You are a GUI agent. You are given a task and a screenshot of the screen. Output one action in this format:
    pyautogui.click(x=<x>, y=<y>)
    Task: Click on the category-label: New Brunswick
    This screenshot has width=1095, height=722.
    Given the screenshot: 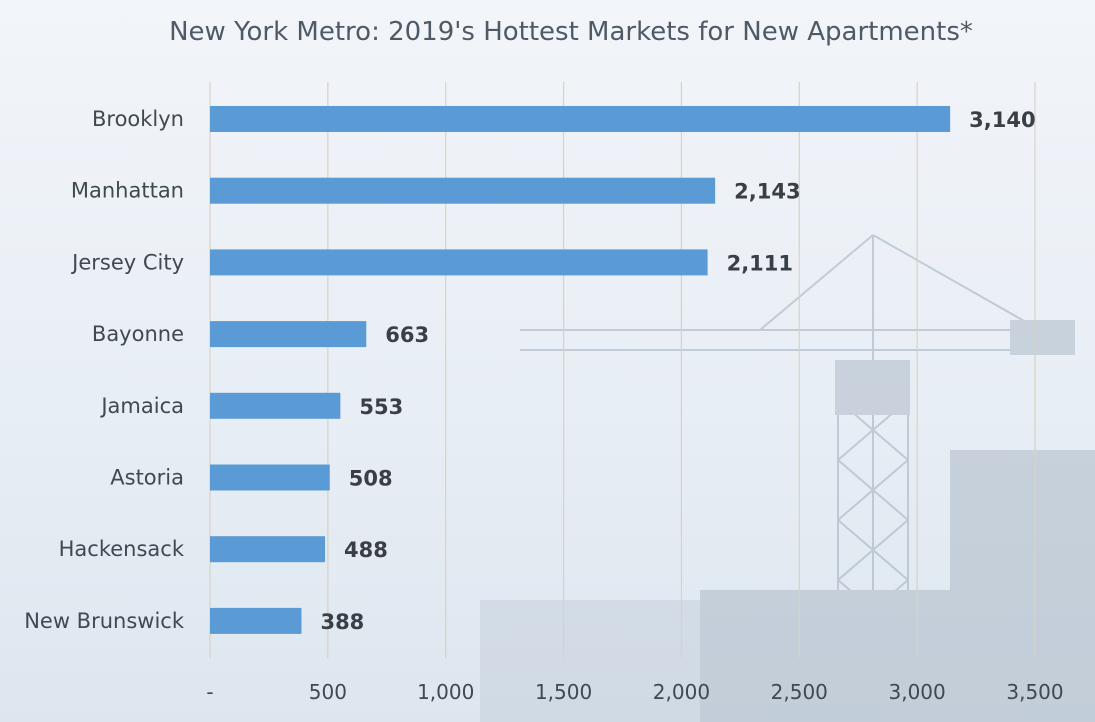 What is the action you would take?
    pyautogui.click(x=104, y=621)
    